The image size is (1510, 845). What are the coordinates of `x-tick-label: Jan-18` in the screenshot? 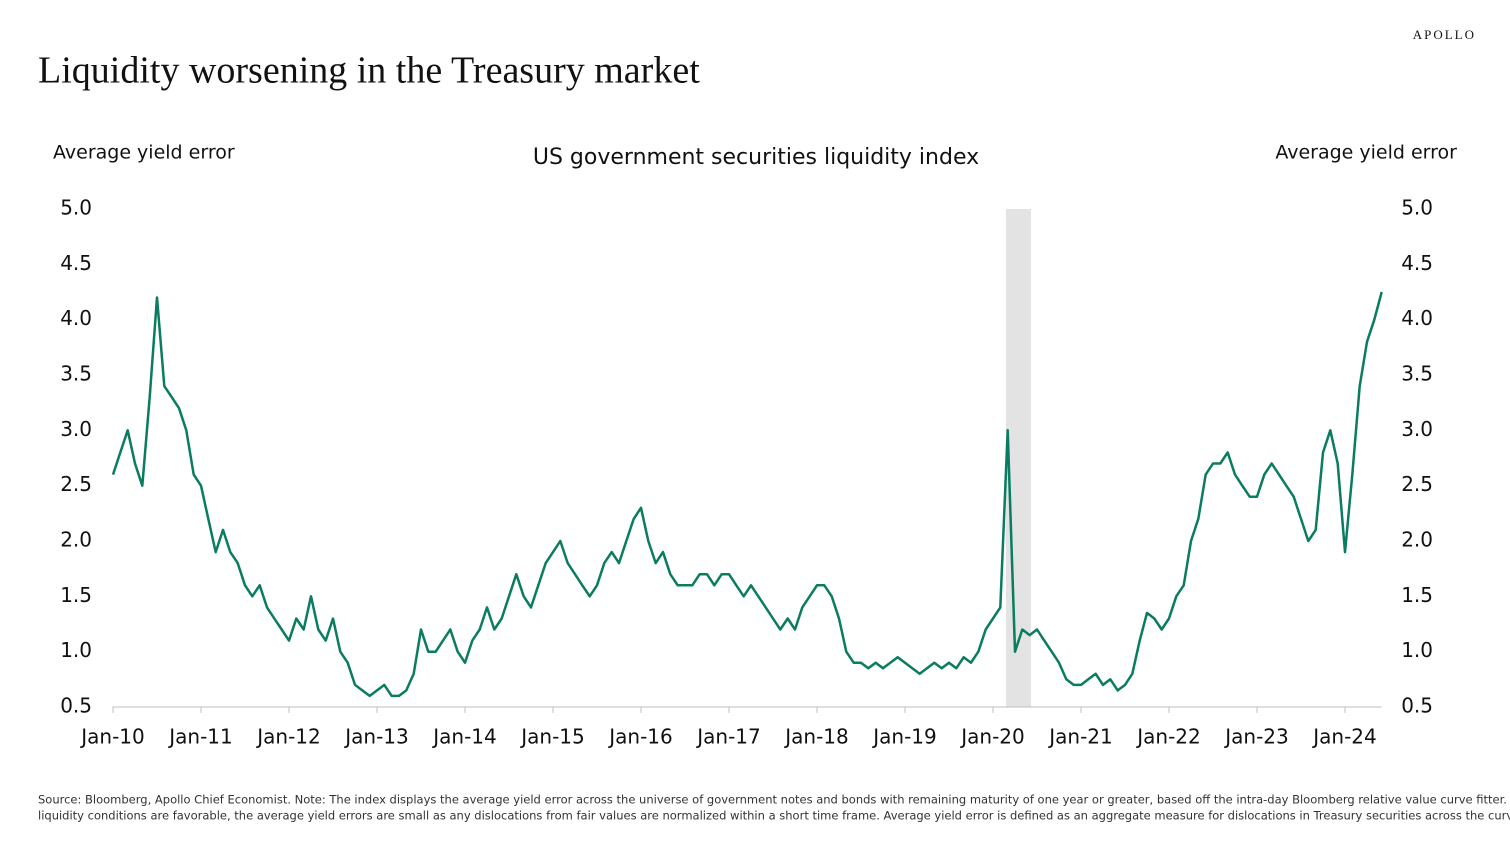 It's located at (816, 737).